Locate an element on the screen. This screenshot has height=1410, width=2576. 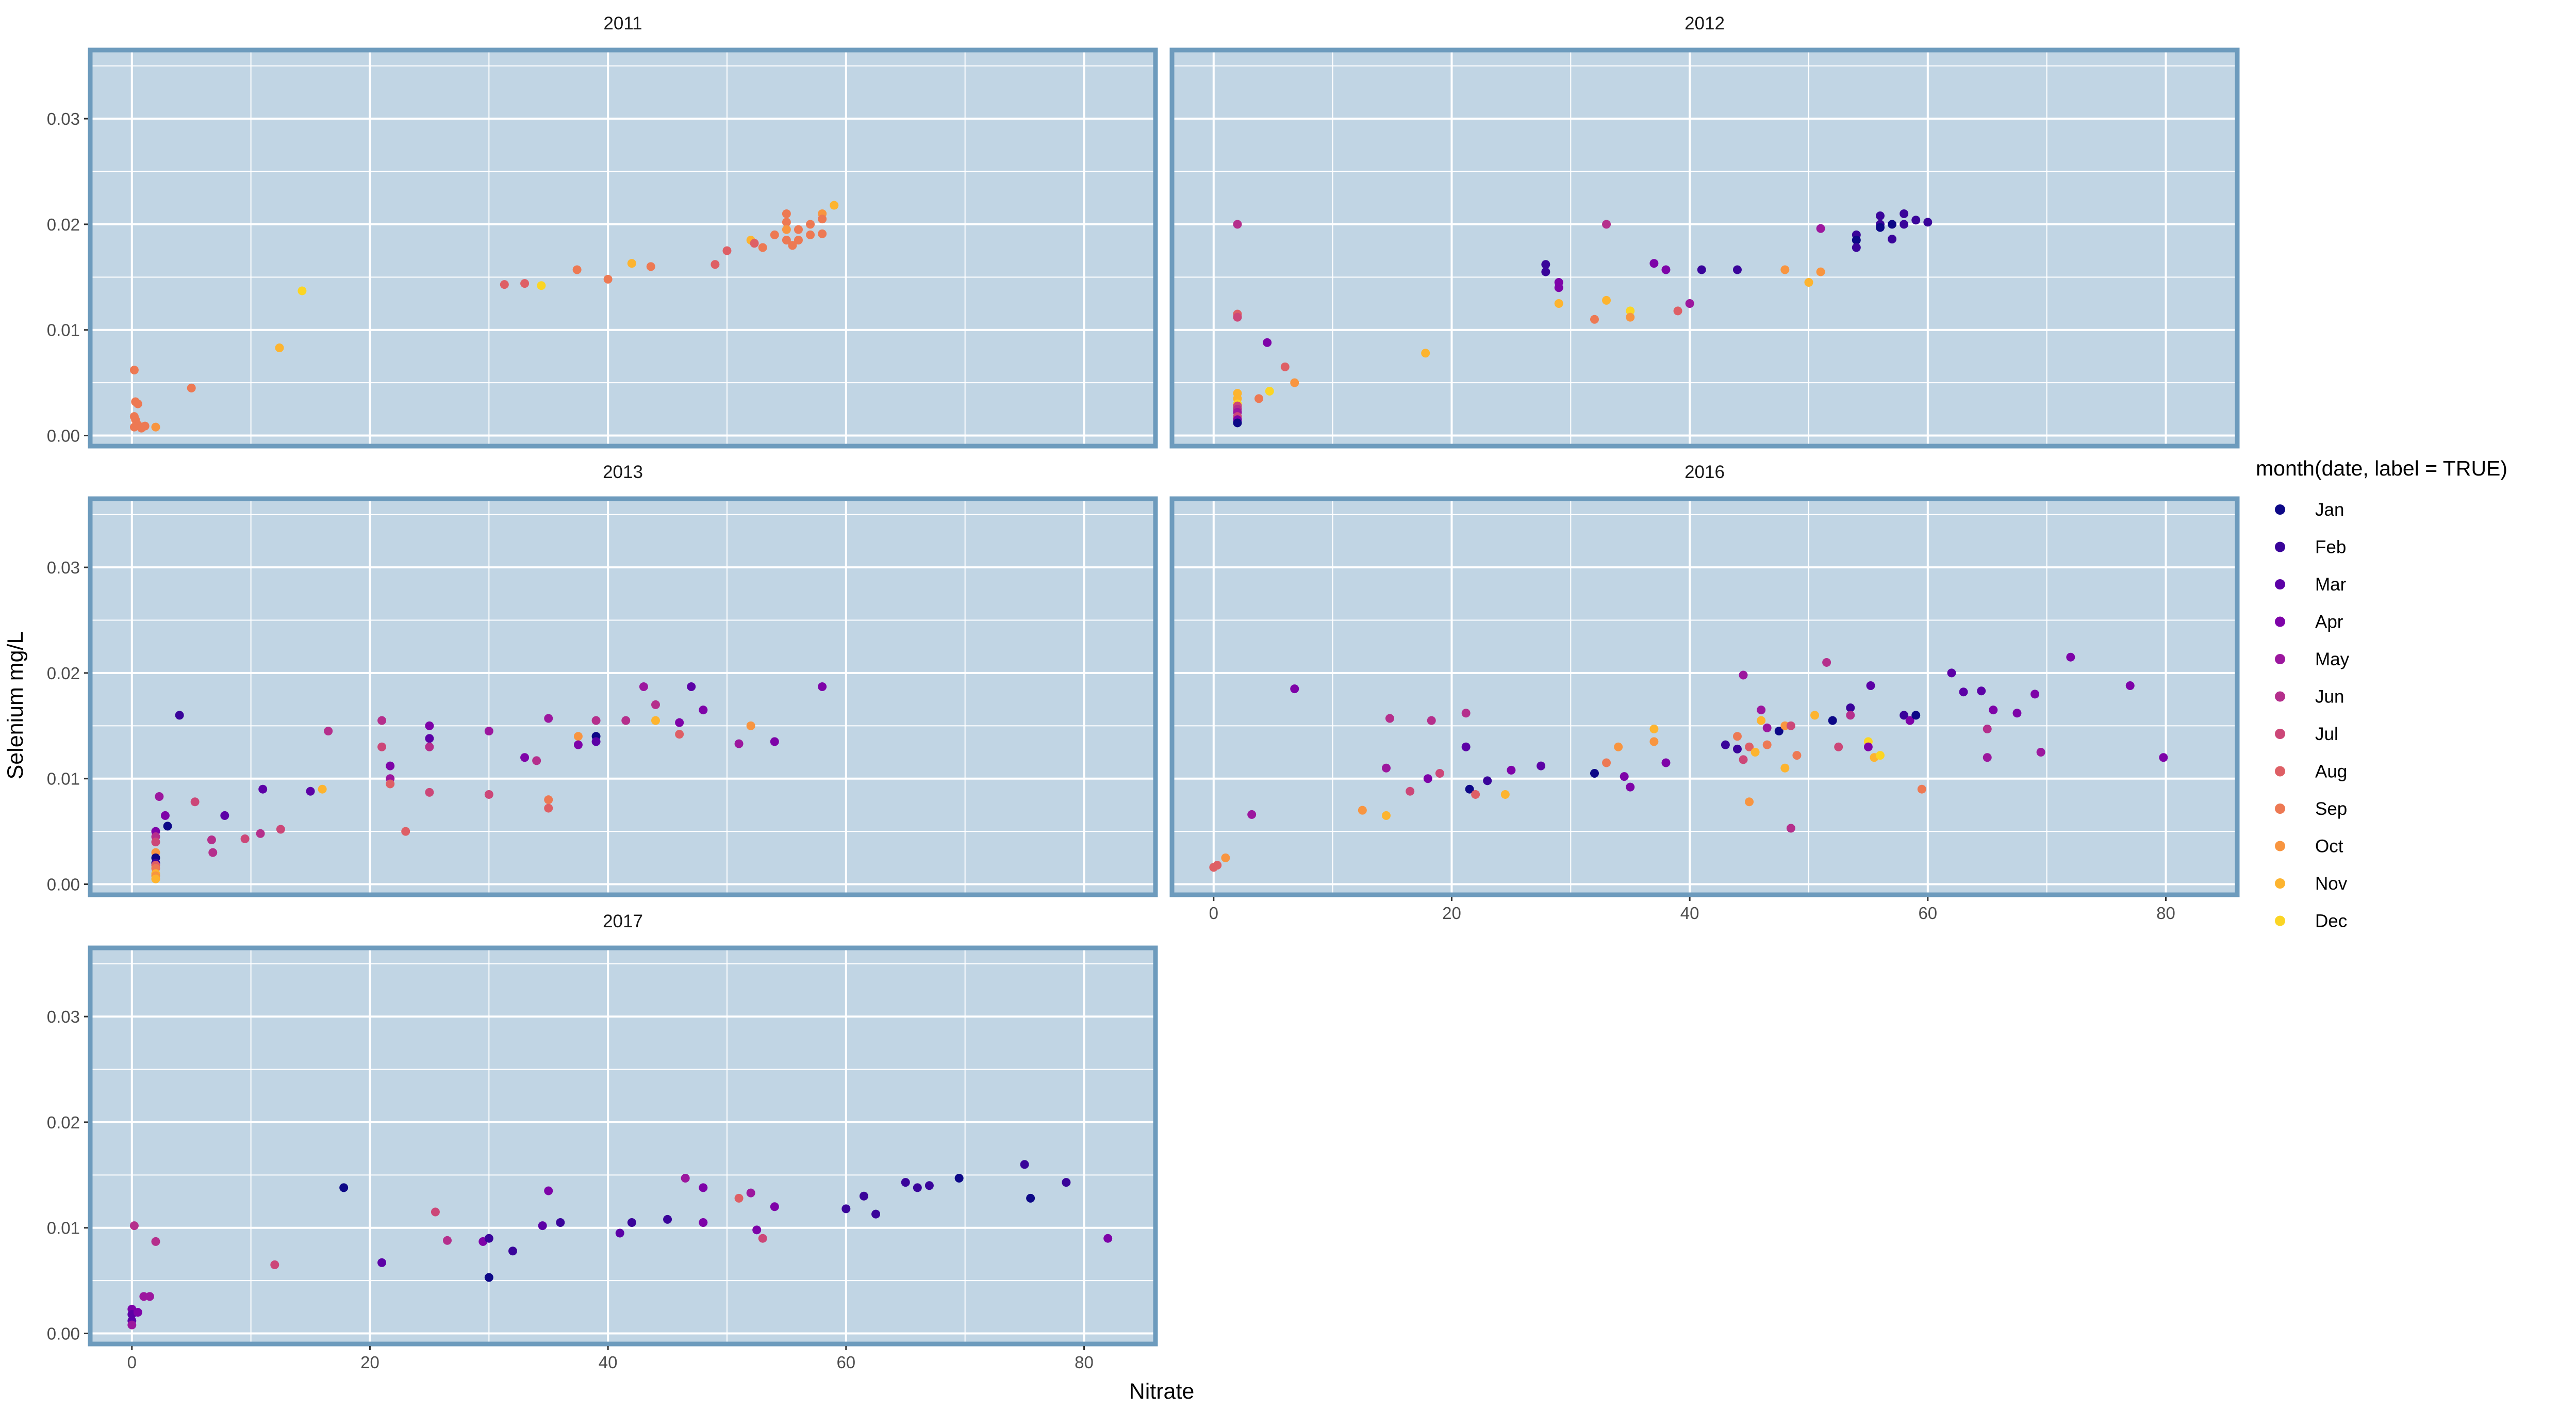
legend-label: Sep is located at coordinates (2331, 809).